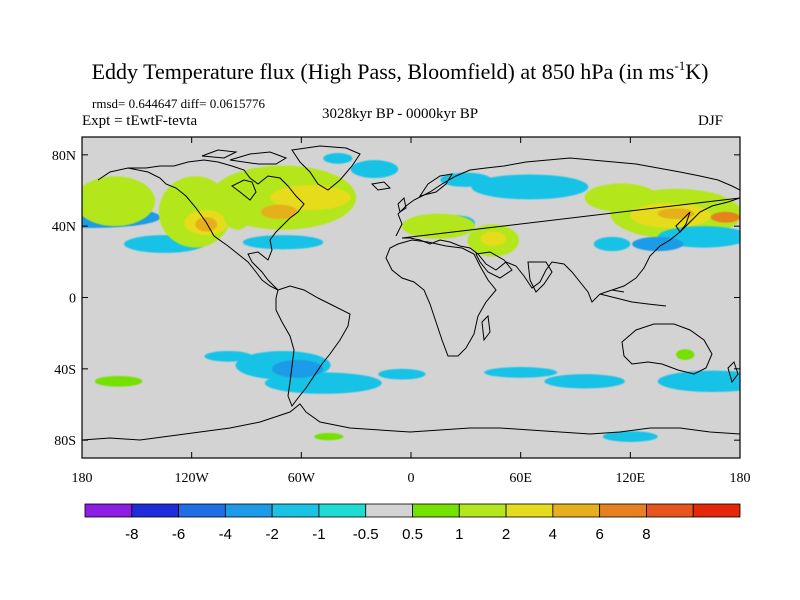 This screenshot has height=600, width=800. I want to click on lon-tick-label-5: 120E, so click(631, 478).